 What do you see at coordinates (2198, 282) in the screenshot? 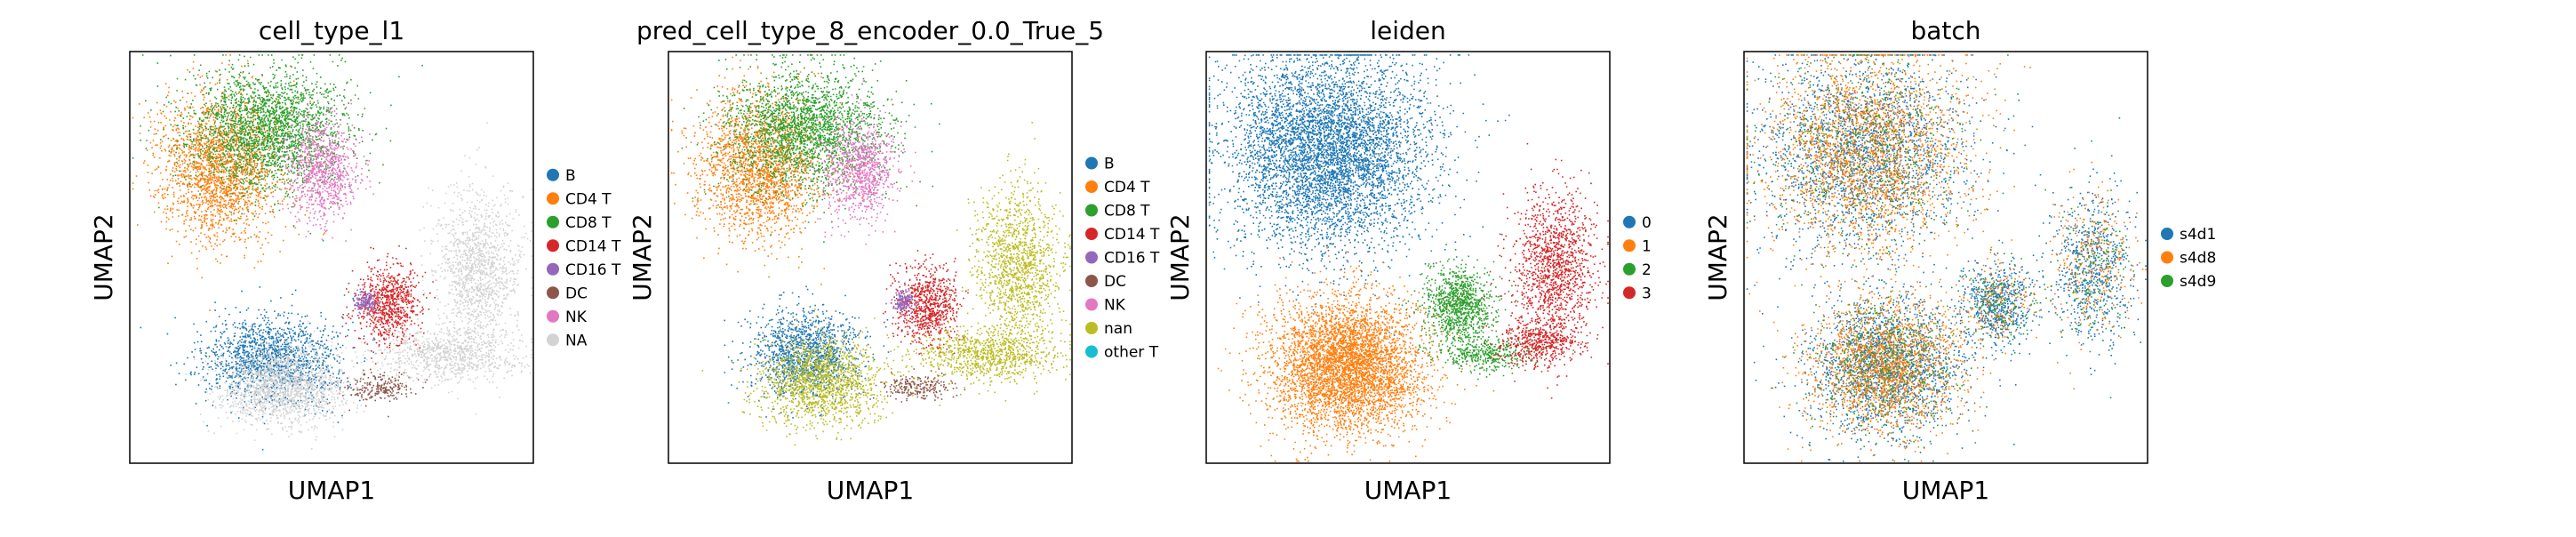
I see `legend-label: s4d9` at bounding box center [2198, 282].